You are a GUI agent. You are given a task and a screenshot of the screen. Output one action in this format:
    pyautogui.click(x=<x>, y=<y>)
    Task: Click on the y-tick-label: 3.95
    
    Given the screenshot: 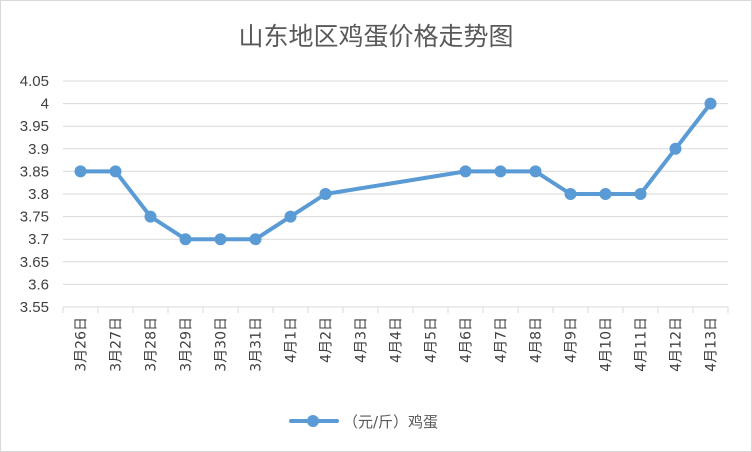 What is the action you would take?
    pyautogui.click(x=34, y=126)
    